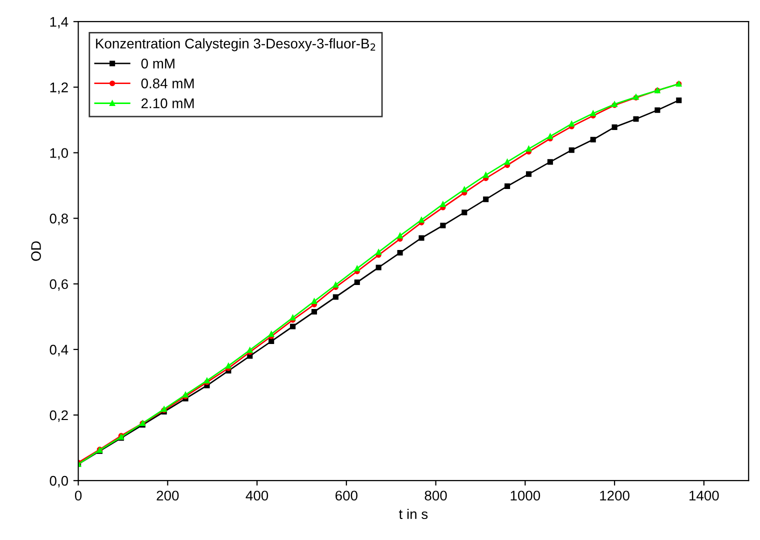 This screenshot has width=760, height=540. What do you see at coordinates (167, 83) in the screenshot?
I see `legend-label: 0.84 mM` at bounding box center [167, 83].